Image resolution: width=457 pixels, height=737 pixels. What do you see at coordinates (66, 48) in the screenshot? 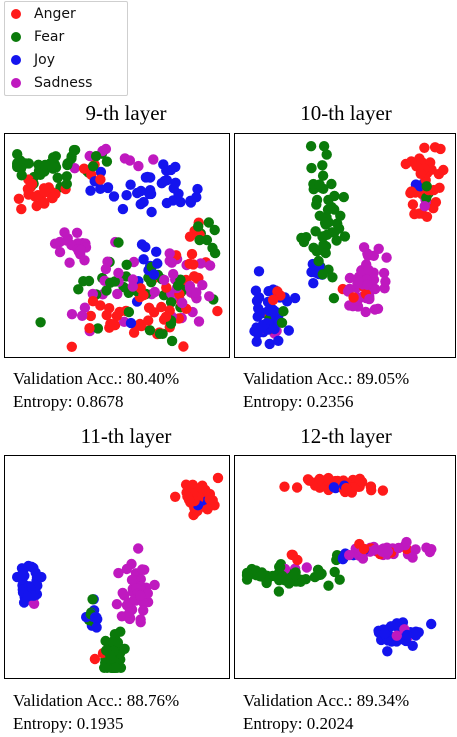
I see `legend: Anger Fear Joy Sadness` at bounding box center [66, 48].